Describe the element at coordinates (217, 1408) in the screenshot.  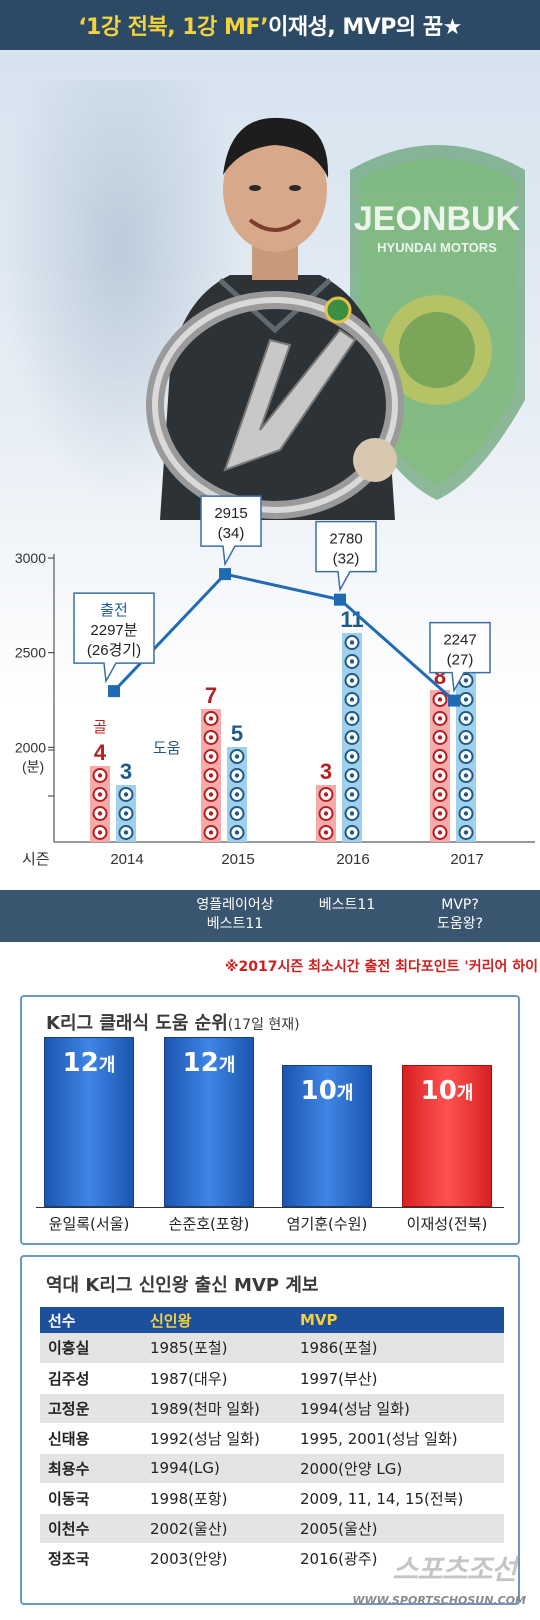
I see `rookie-year: 1989(천마 일화)` at that location.